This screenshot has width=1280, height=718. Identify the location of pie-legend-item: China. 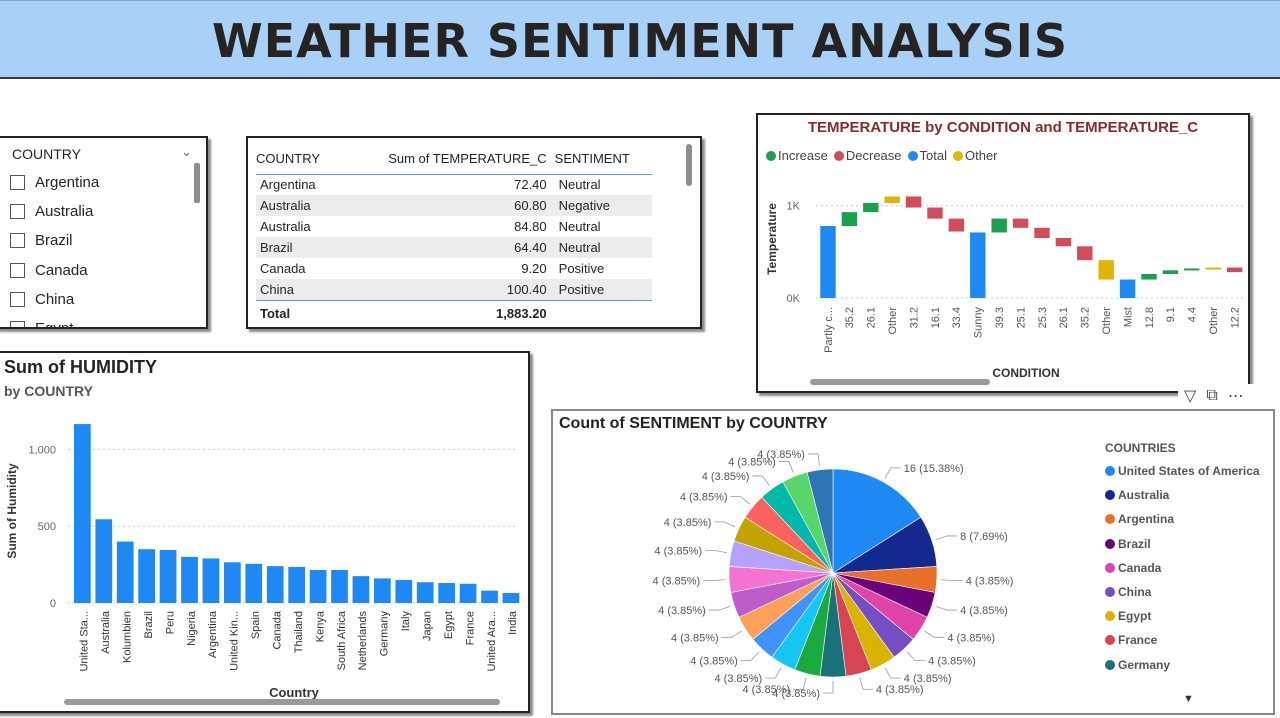
(1182, 592).